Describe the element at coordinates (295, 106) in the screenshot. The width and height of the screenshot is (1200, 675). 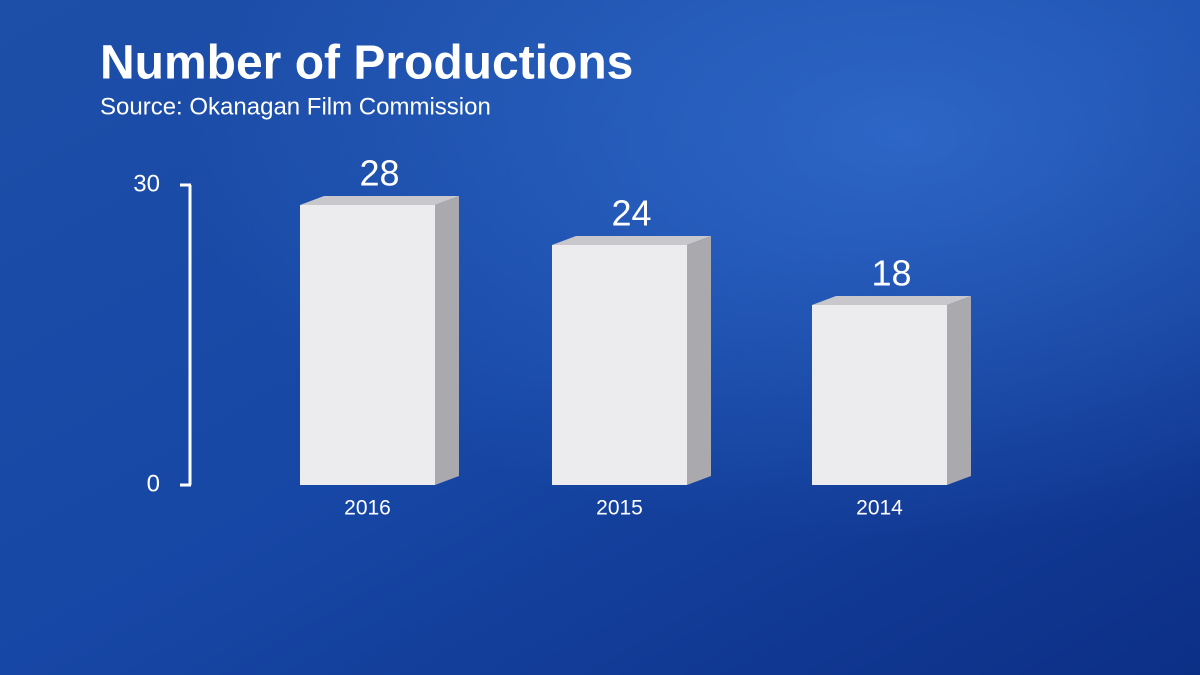
I see `chart-subtitle: Source: Okanagan Film Commission` at that location.